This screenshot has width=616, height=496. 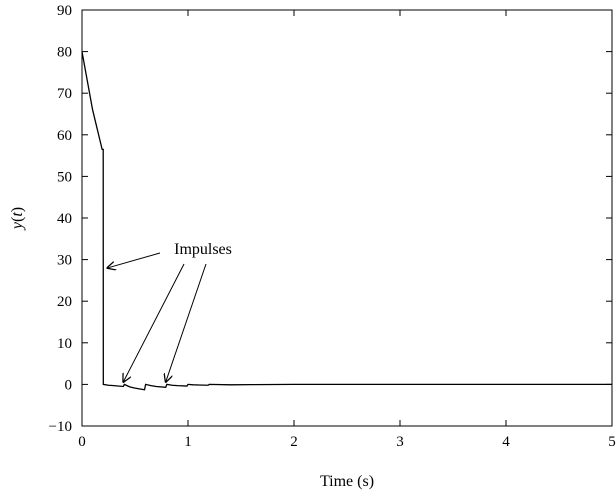 I want to click on annotations: Impulses, so click(x=169, y=311).